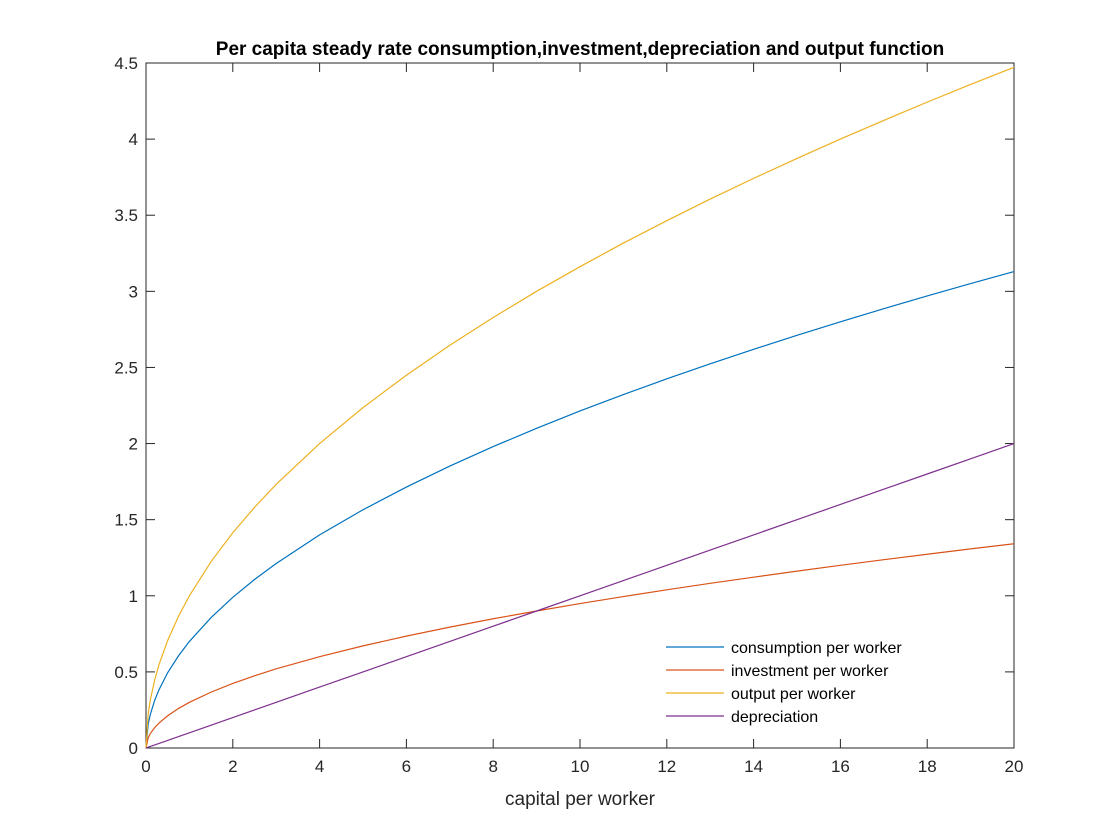  I want to click on y-tick-label: 0, so click(133, 748).